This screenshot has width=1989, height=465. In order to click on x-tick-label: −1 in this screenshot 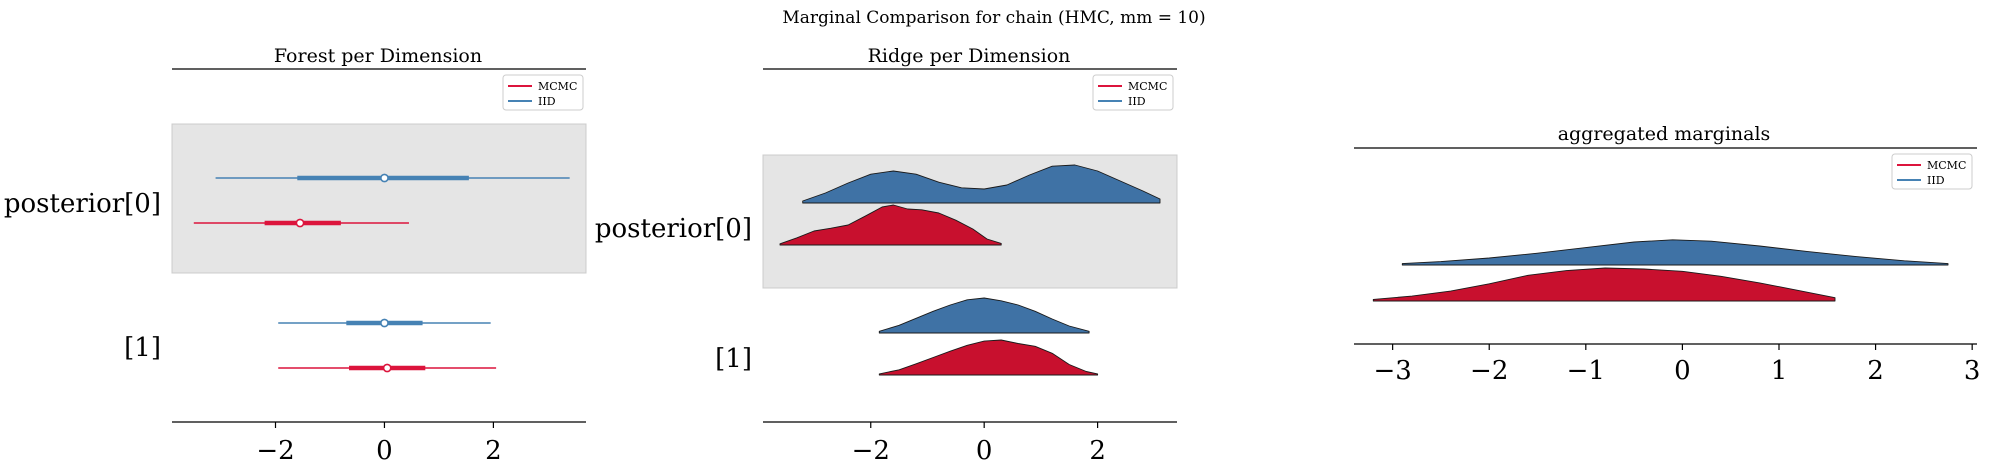, I will do `click(1586, 371)`.